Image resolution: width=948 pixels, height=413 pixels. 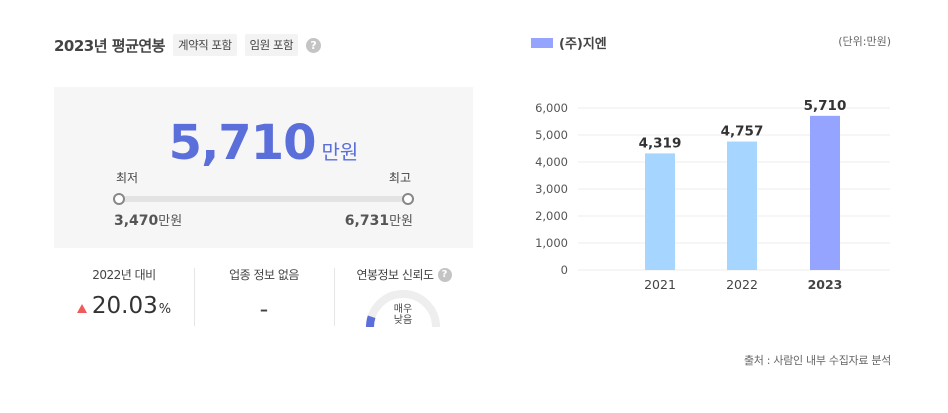 I want to click on max-salary-unit: 만원, so click(x=401, y=221).